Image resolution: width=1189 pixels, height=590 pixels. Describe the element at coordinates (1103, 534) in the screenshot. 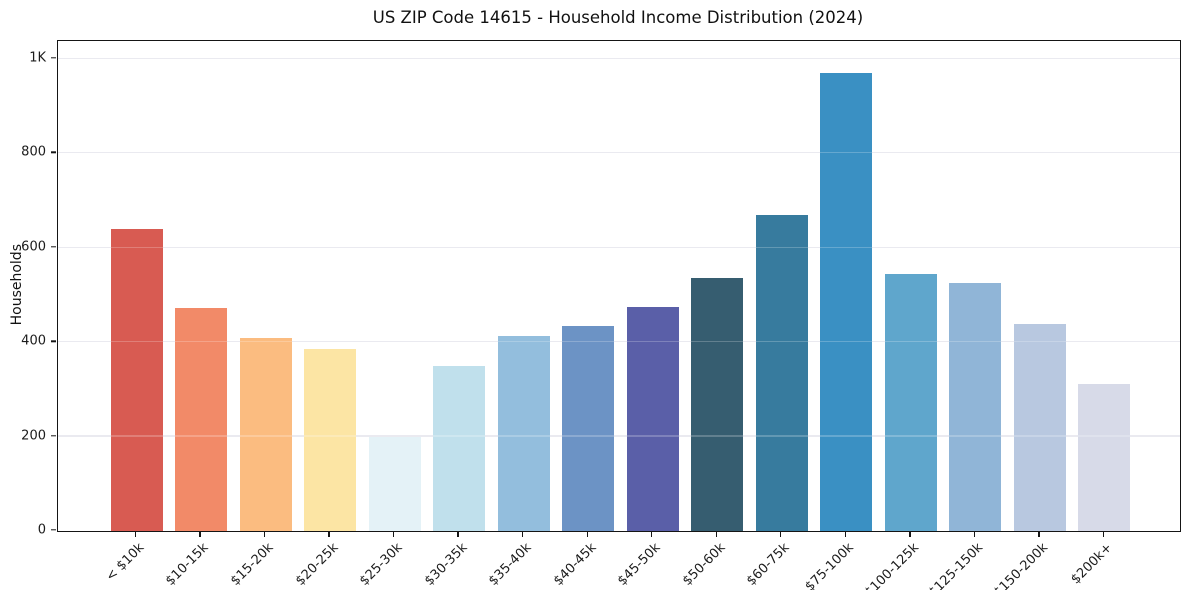

I see `x-tick-mark-200k` at that location.